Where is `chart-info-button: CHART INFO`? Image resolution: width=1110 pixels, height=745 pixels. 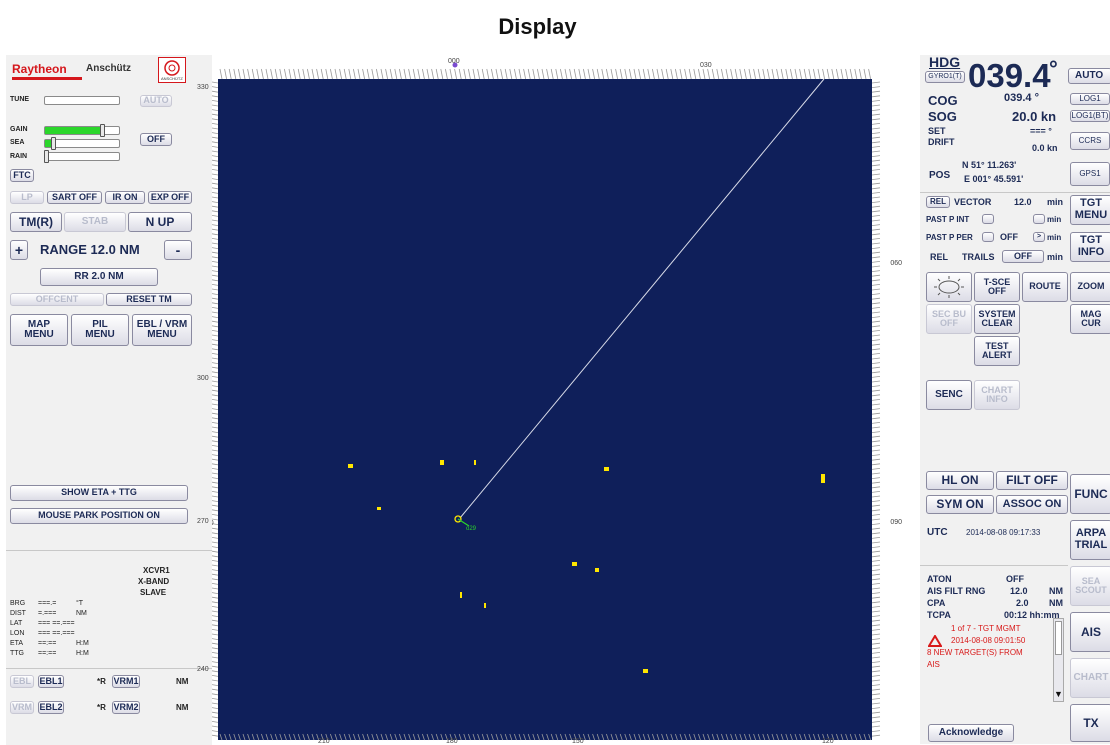
chart-info-button: CHART INFO is located at coordinates (997, 395).